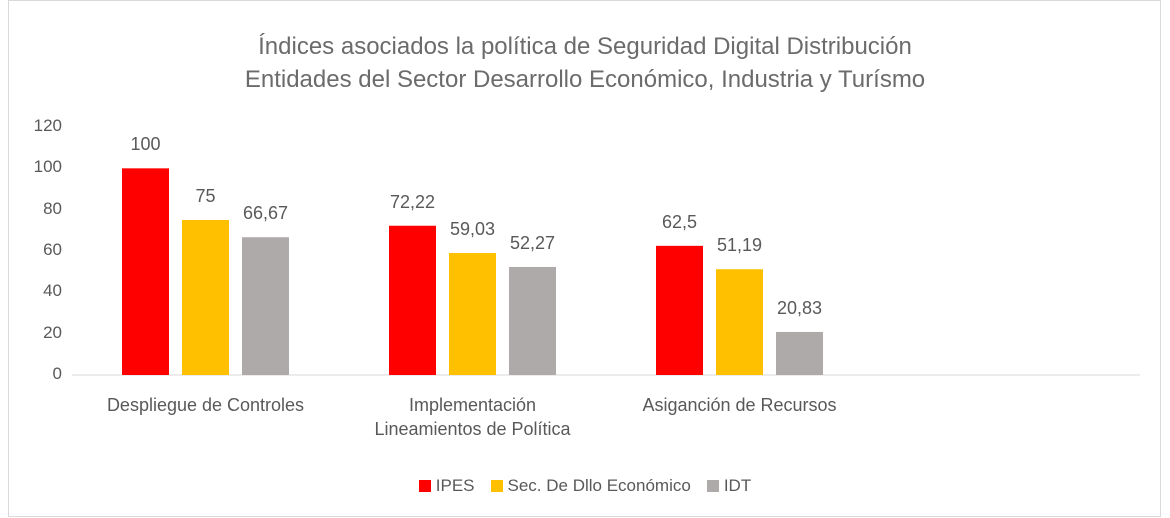 This screenshot has width=1170, height=518. I want to click on y-tick-label: 40, so click(52, 291).